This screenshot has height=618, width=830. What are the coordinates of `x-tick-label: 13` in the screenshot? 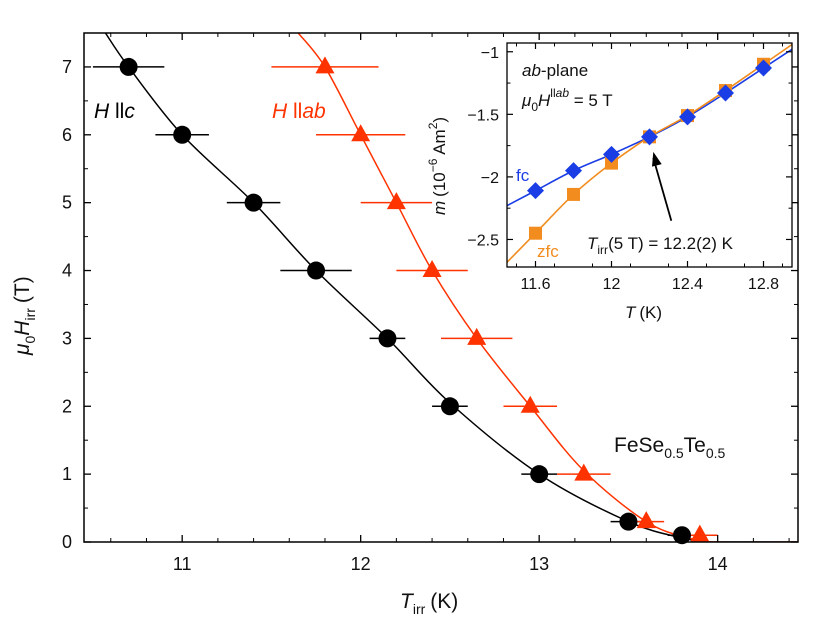 It's located at (539, 564).